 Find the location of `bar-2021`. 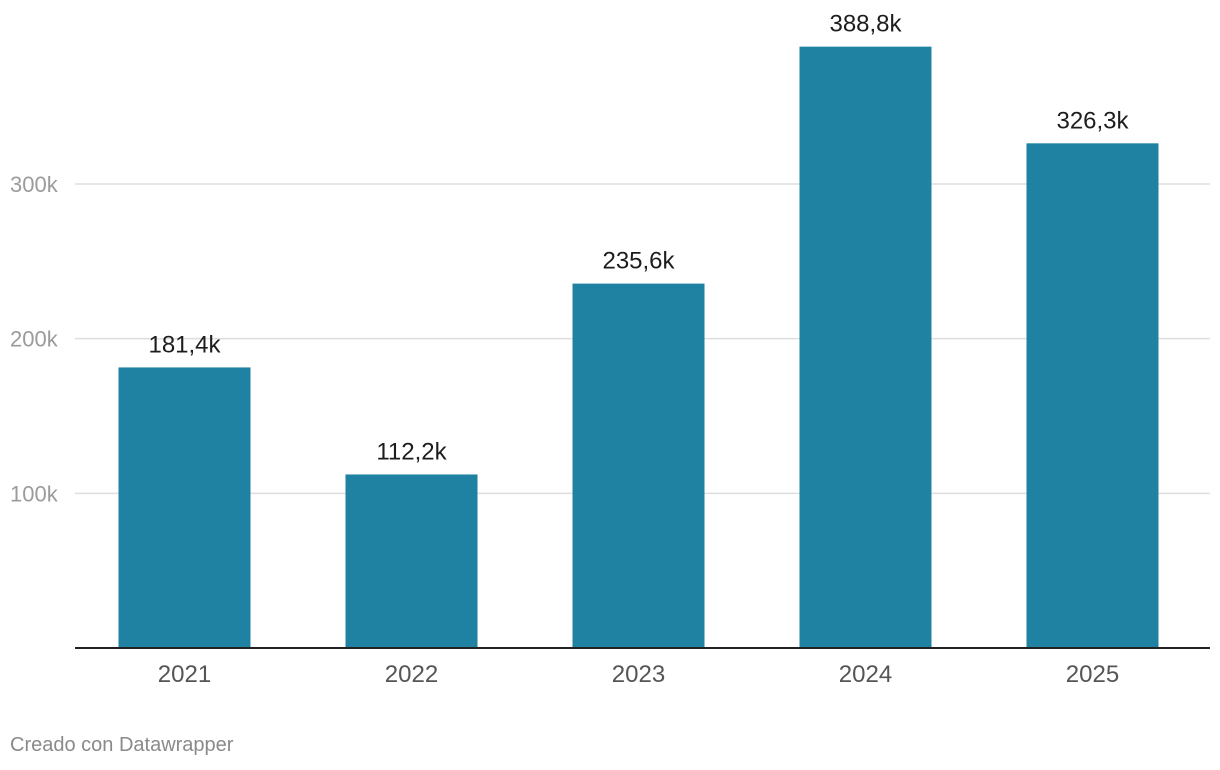

bar-2021 is located at coordinates (184, 507).